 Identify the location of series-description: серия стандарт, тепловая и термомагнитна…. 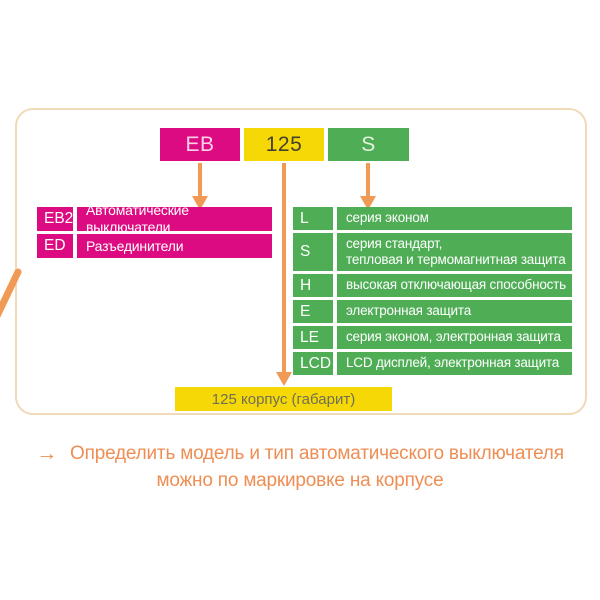
(454, 252).